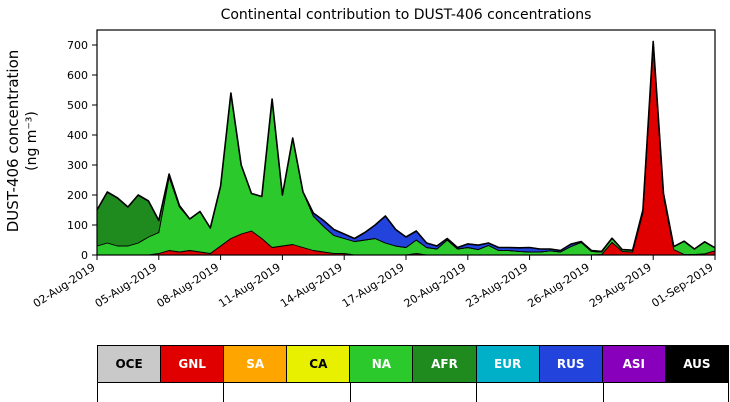  What do you see at coordinates (558, 286) in the screenshot?
I see `x-tick-label: 26-Aug-2019` at bounding box center [558, 286].